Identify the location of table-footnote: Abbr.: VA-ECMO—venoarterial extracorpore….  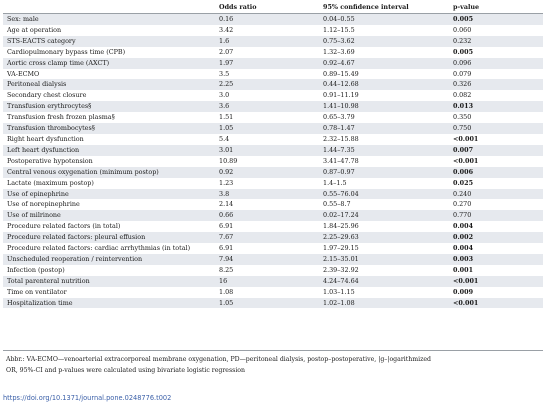
(276, 365).